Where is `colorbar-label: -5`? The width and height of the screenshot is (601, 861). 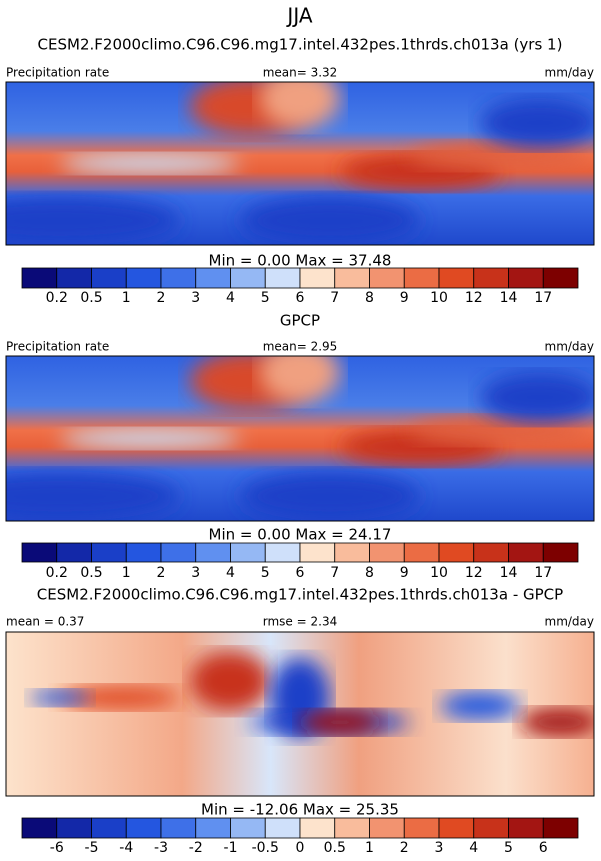 colorbar-label: -5 is located at coordinates (92, 848).